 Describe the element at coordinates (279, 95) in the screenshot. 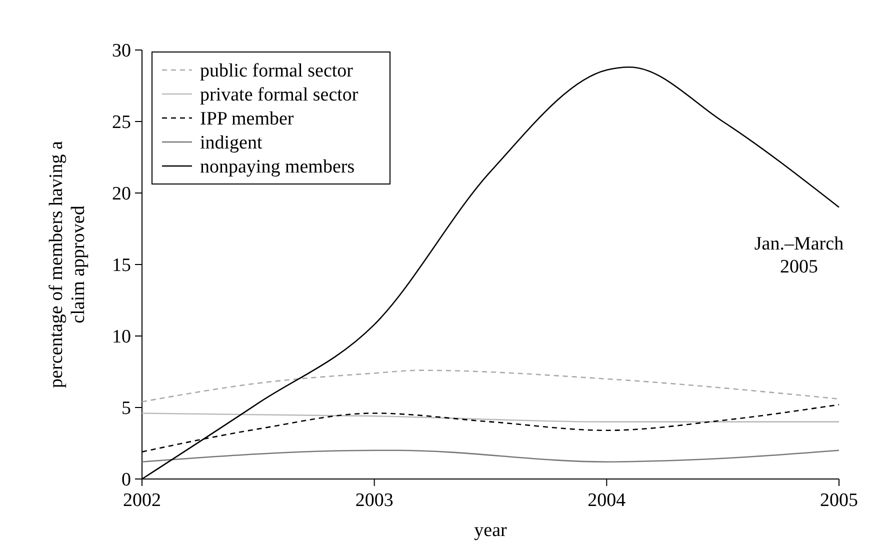

I see `legend-label: private formal sector` at that location.